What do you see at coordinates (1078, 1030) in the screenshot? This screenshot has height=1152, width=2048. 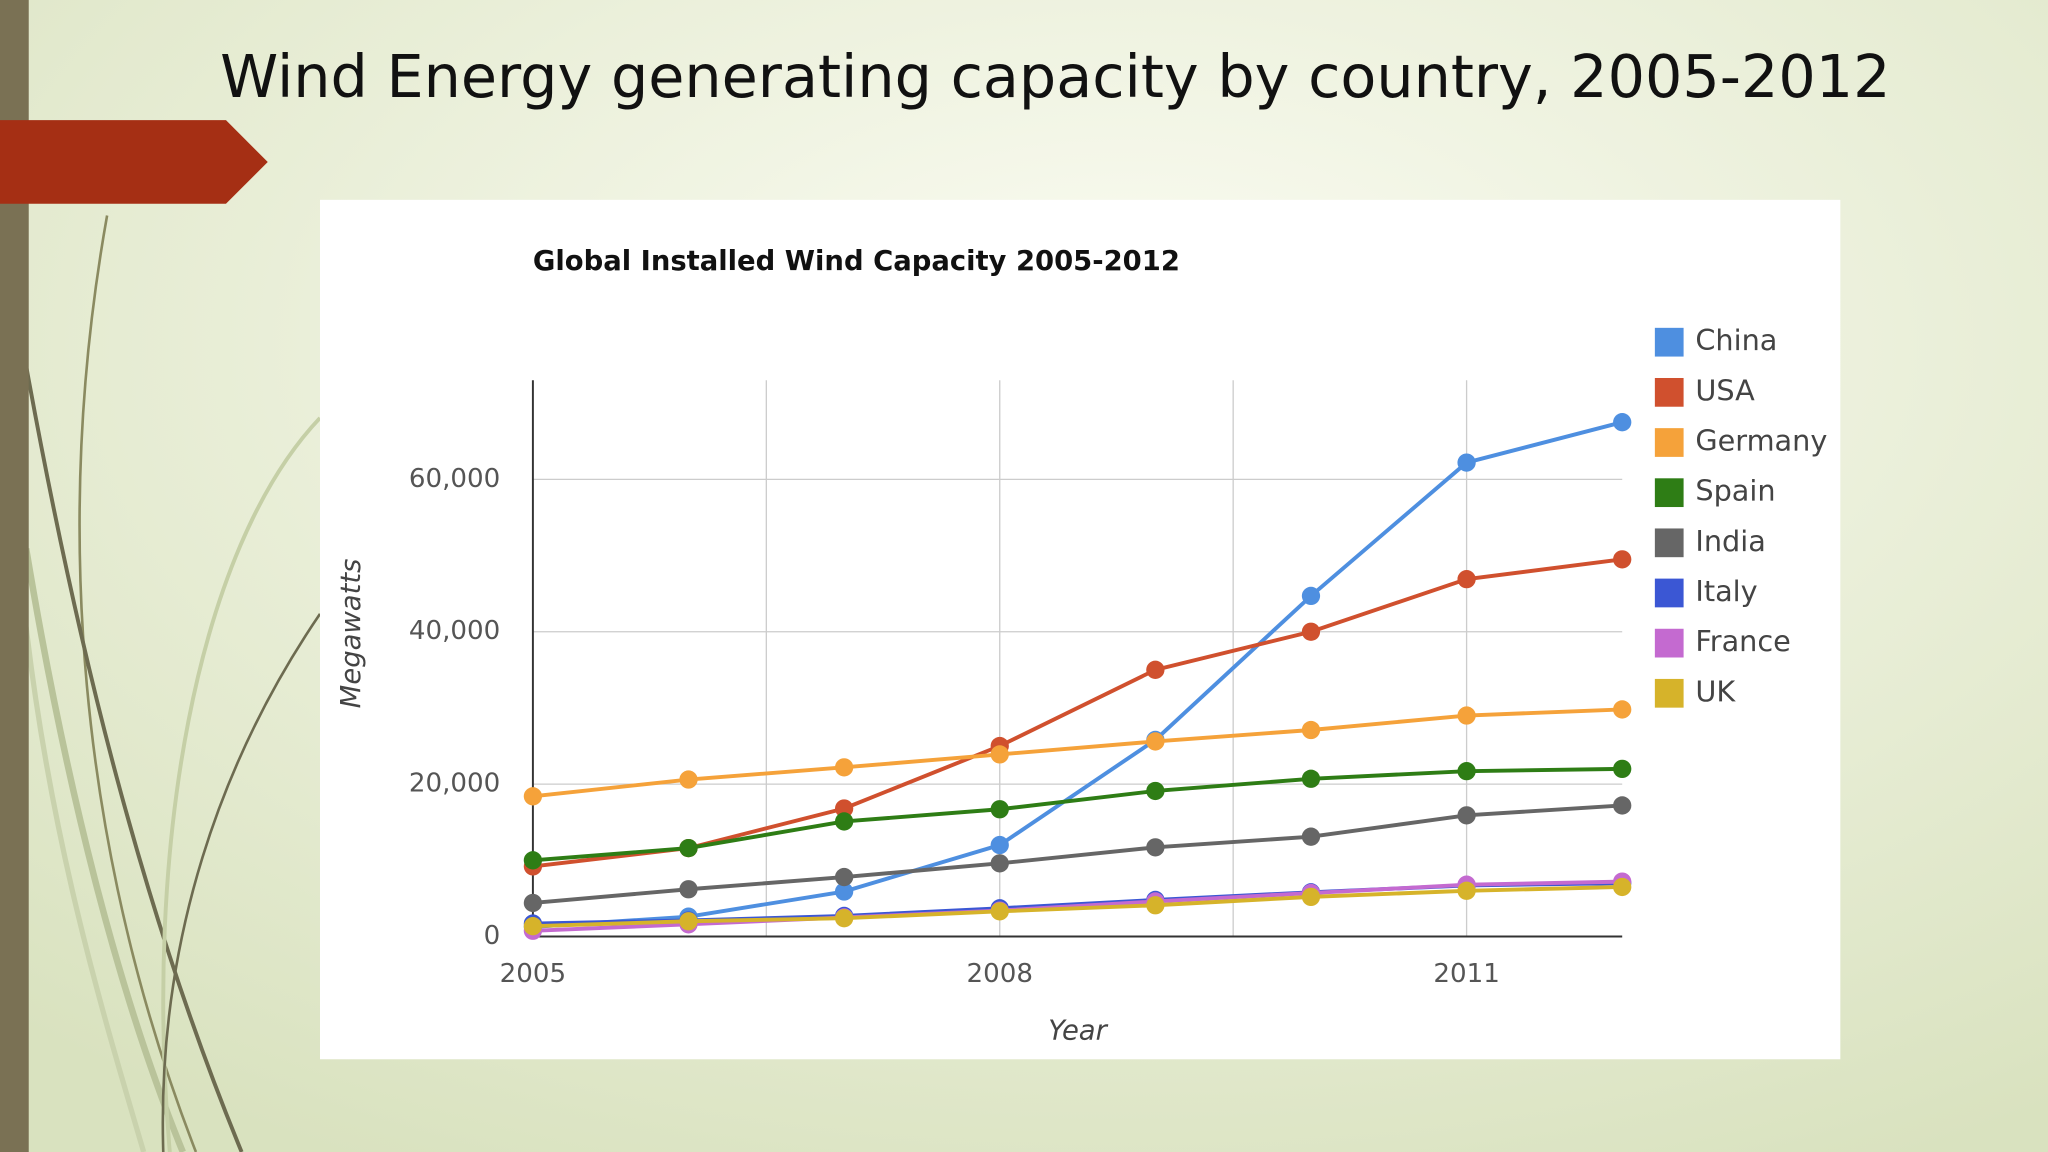 I see `x-axis-label: Year` at bounding box center [1078, 1030].